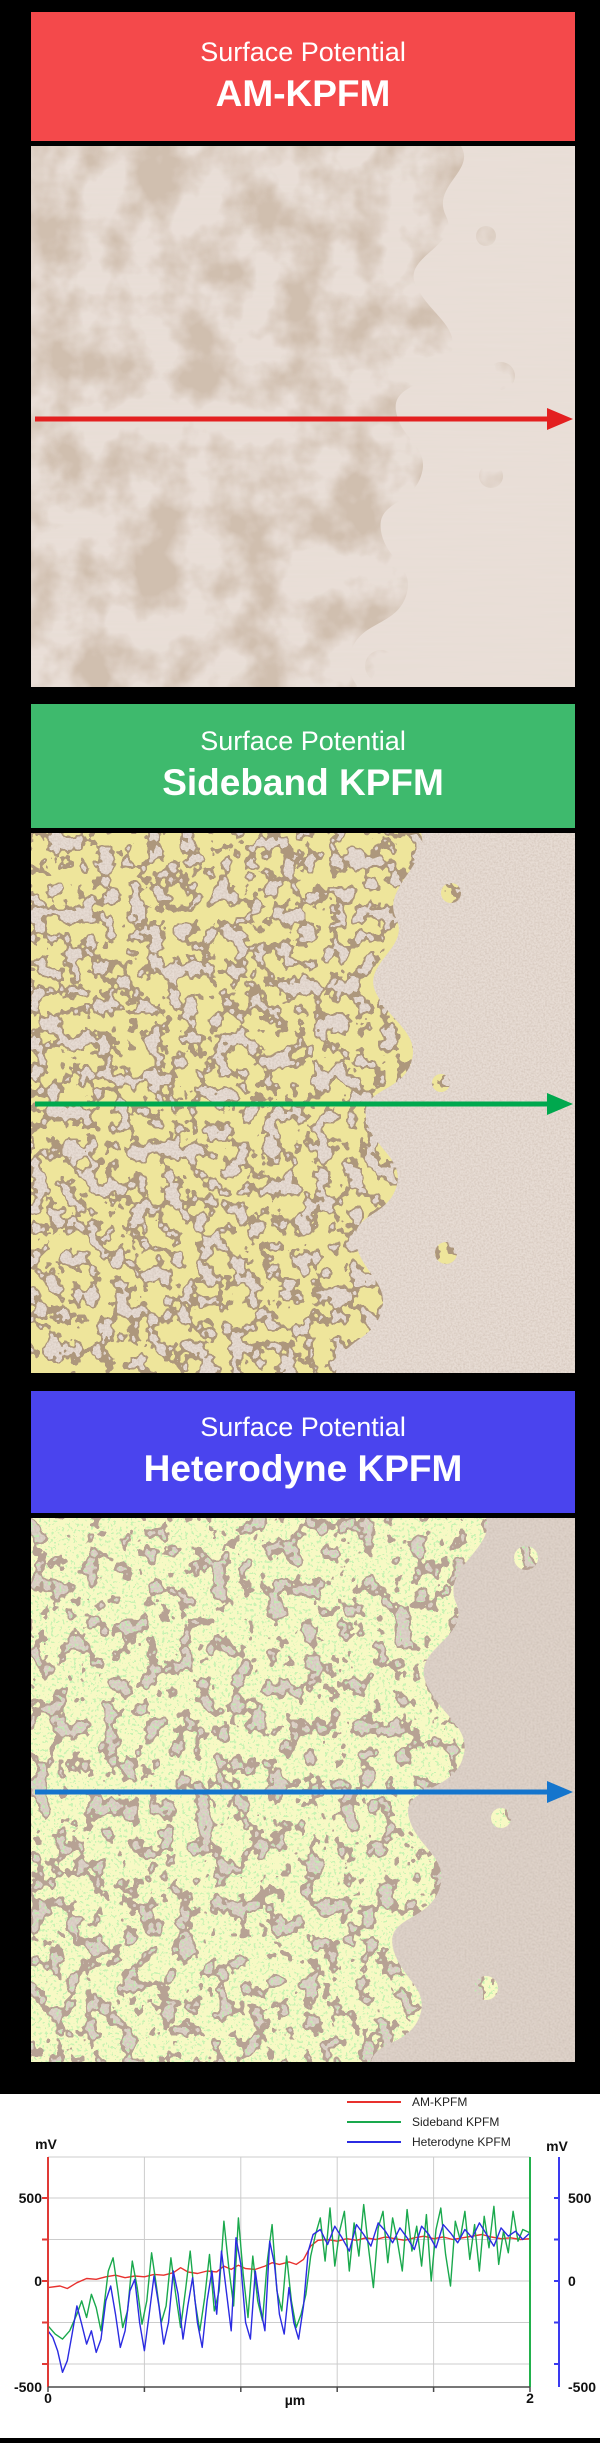 The height and width of the screenshot is (2443, 600). I want to click on chart-legend: AM-KPFM Sideband KPFM Heterodyne KPFM, so click(429, 2122).